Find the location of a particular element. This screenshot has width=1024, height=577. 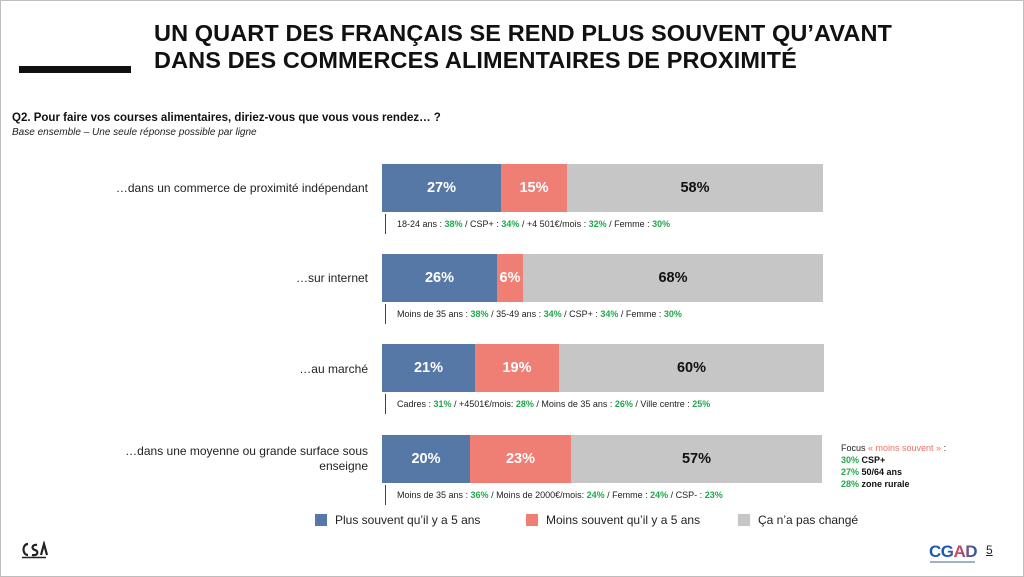

bar-segment: 15% is located at coordinates (534, 188).